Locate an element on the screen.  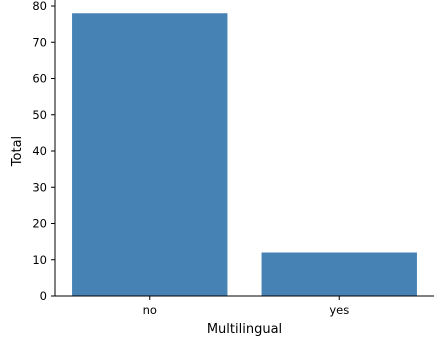
y-tick-label: 0 is located at coordinates (43, 296).